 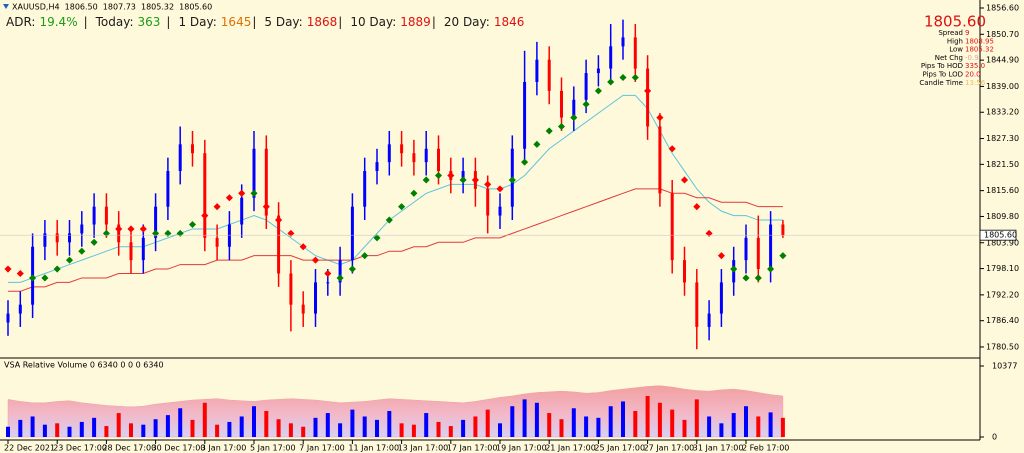 I want to click on stat-label: 1 Day:, so click(x=197, y=22).